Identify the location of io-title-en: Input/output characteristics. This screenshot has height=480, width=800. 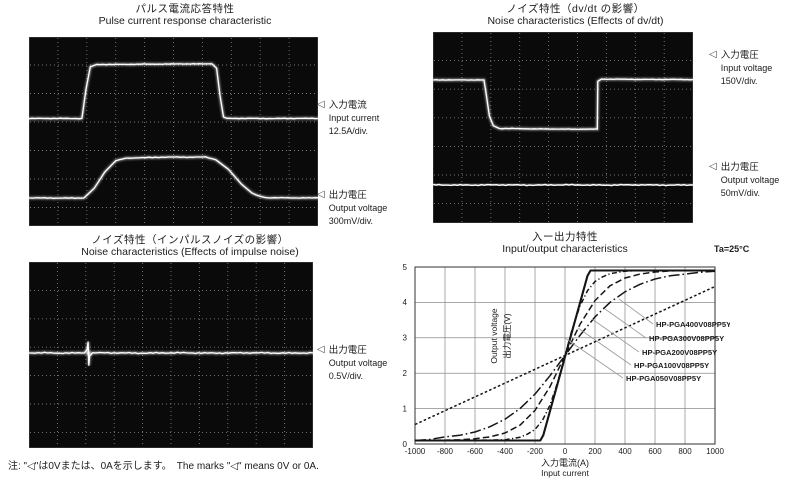
(565, 249).